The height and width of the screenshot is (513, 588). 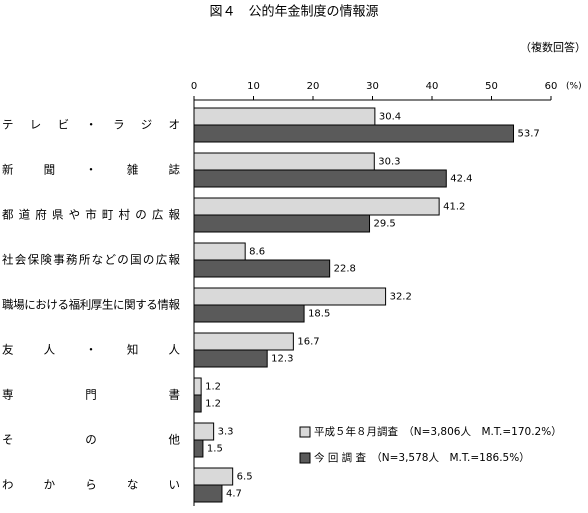 What do you see at coordinates (308, 342) in the screenshot?
I see `value-label: 16.7` at bounding box center [308, 342].